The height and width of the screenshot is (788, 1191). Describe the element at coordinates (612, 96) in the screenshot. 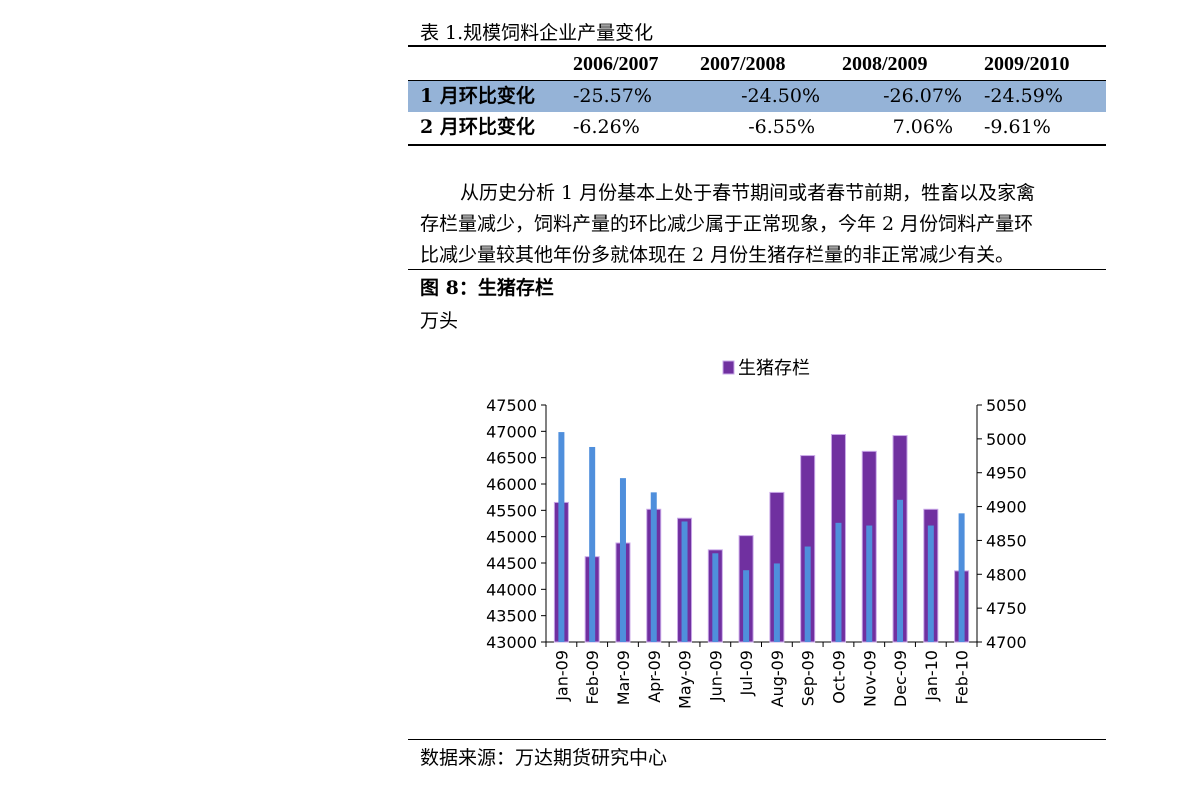

I see `table-cell: -25.57%` at that location.